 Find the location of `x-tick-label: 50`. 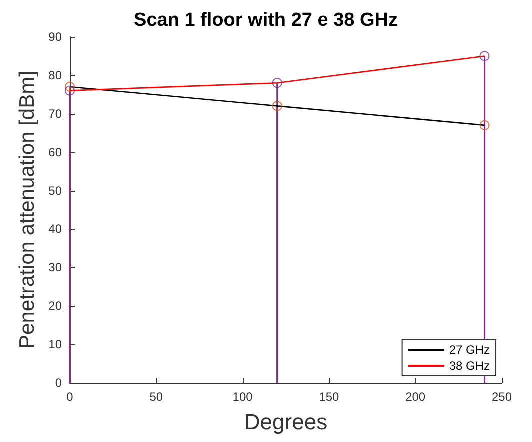

x-tick-label: 50 is located at coordinates (157, 397).